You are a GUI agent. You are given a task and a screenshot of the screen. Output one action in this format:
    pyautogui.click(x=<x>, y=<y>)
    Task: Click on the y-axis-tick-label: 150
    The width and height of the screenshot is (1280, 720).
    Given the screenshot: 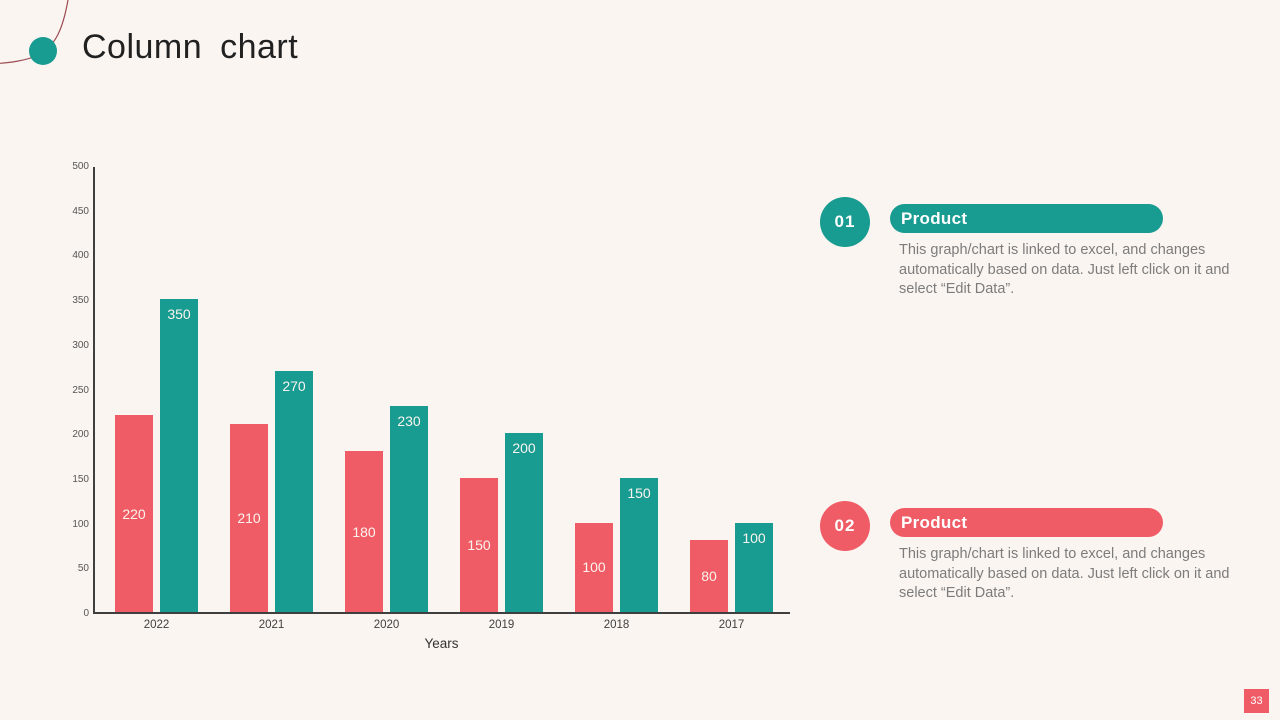 What is the action you would take?
    pyautogui.click(x=80, y=479)
    